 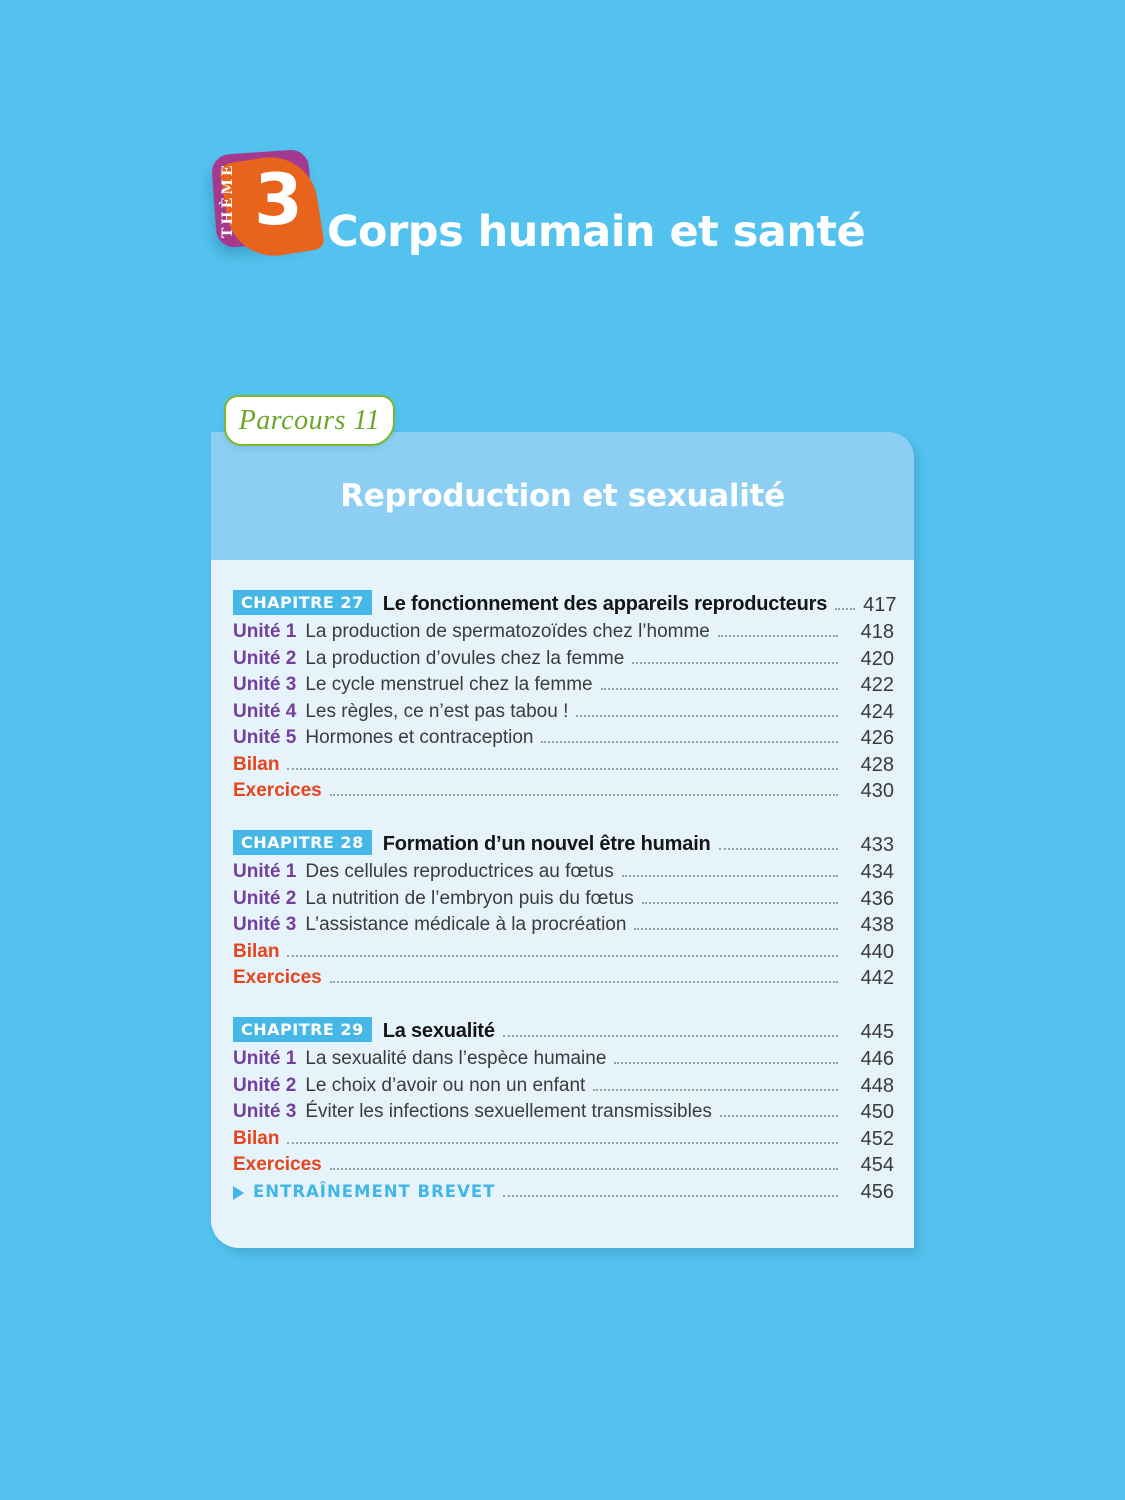 What do you see at coordinates (877, 1032) in the screenshot?
I see `page-number: 445` at bounding box center [877, 1032].